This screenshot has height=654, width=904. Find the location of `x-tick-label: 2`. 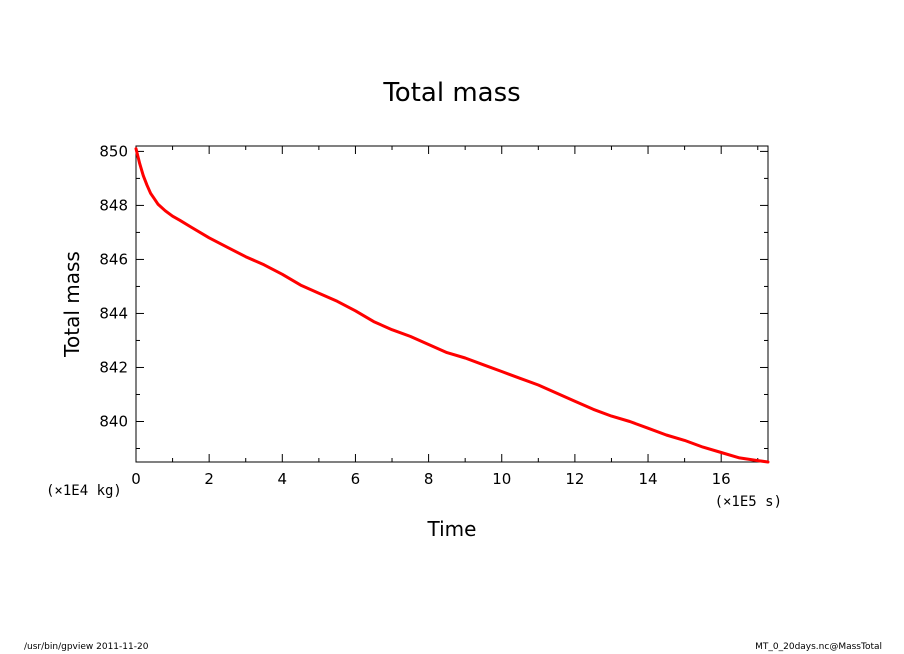

x-tick-label: 2 is located at coordinates (209, 479).